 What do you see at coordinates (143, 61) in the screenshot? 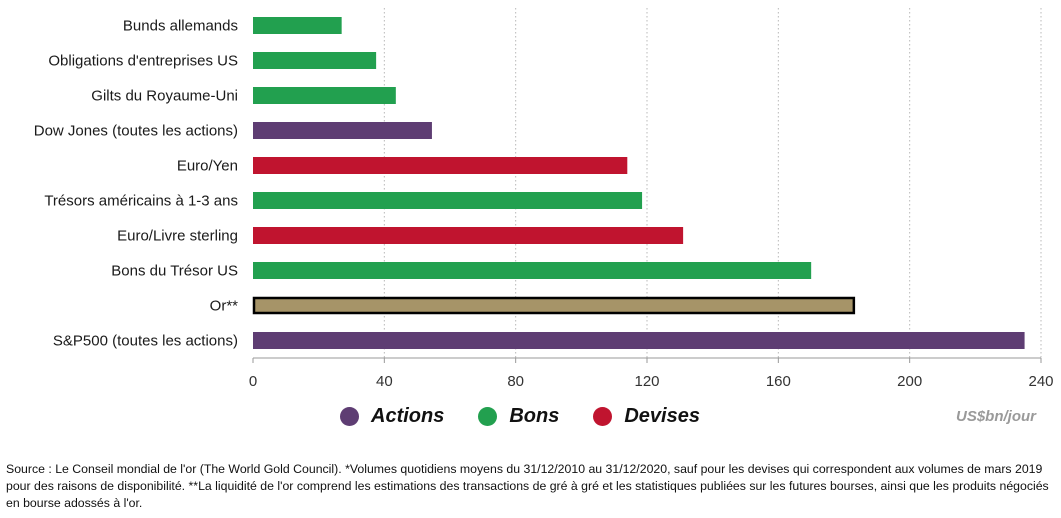
I see `category-label: Obligations d'entreprises US` at bounding box center [143, 61].